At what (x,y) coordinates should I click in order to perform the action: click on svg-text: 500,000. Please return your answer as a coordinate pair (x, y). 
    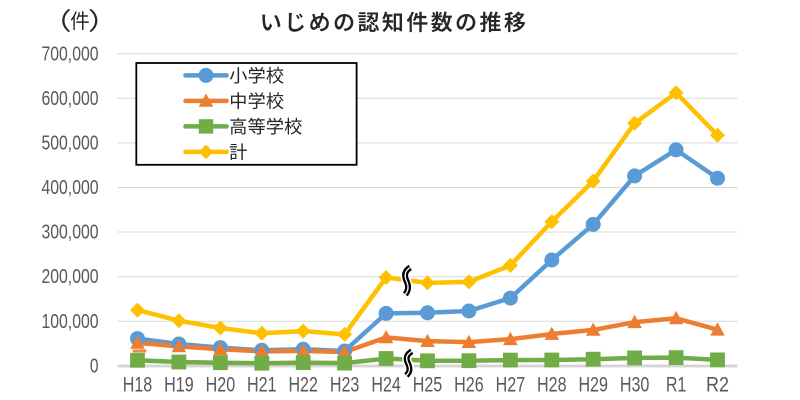
    Looking at the image, I should click on (70, 144).